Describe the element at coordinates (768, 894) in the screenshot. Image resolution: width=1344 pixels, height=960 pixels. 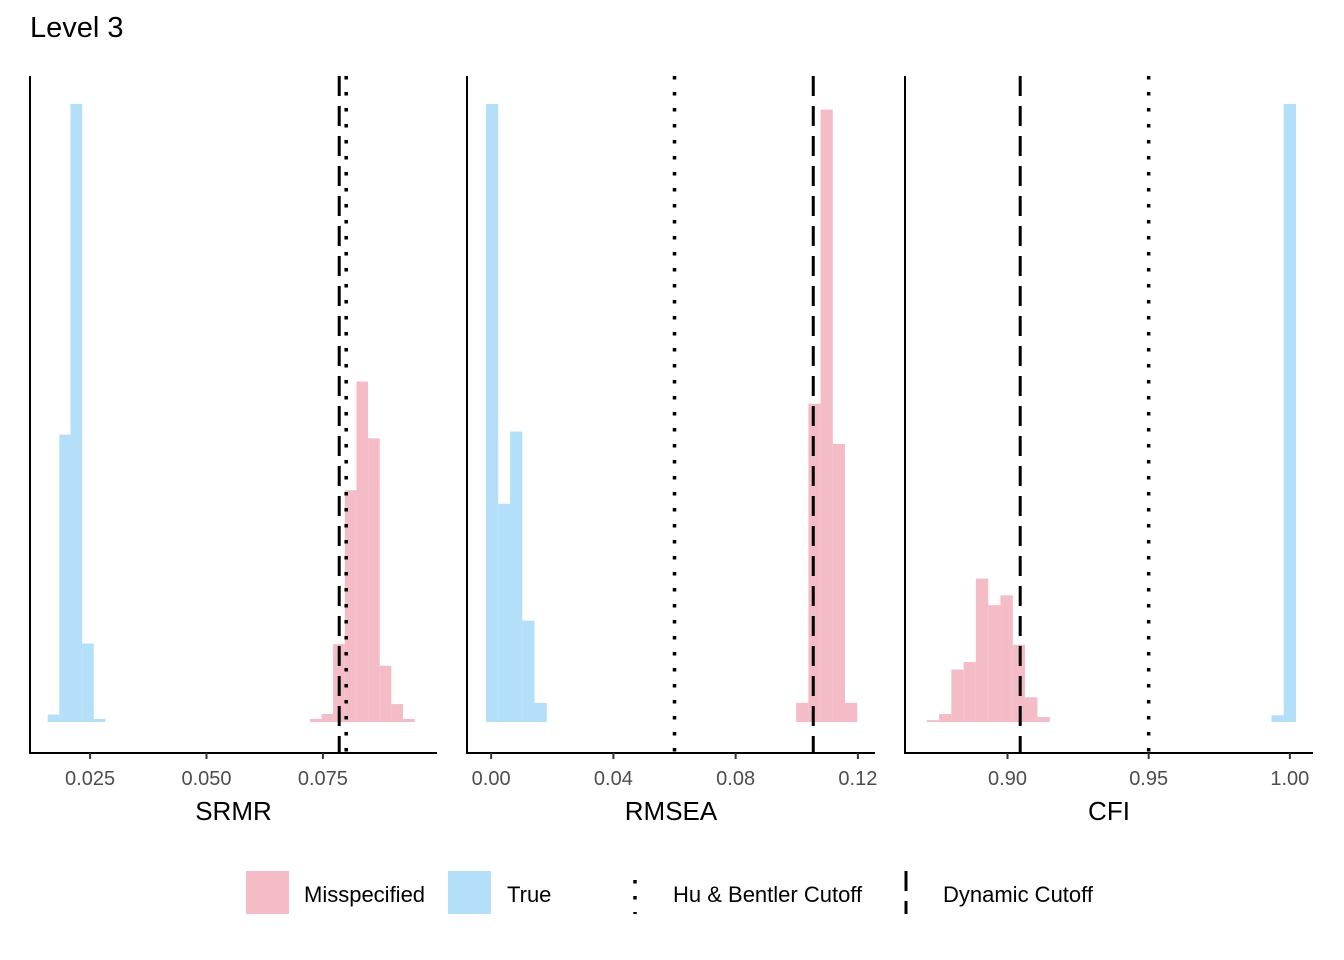
I see `legend-label: Hu & Bentler Cutoff` at that location.